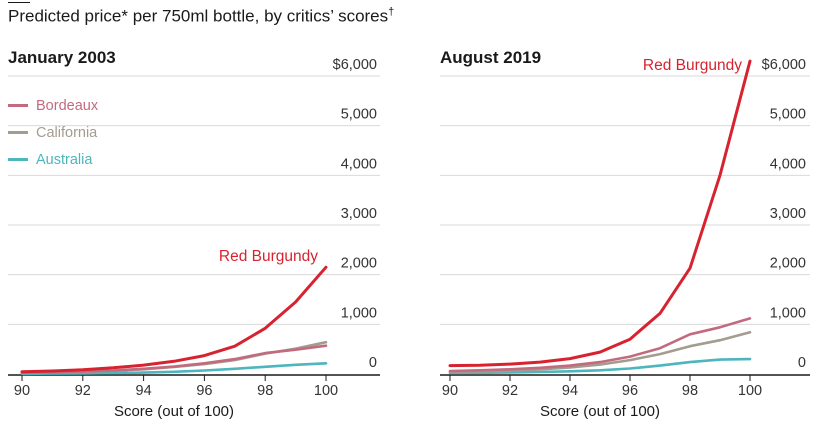 This screenshot has height=431, width=822. I want to click on series-line-red-burgundy, so click(174, 319).